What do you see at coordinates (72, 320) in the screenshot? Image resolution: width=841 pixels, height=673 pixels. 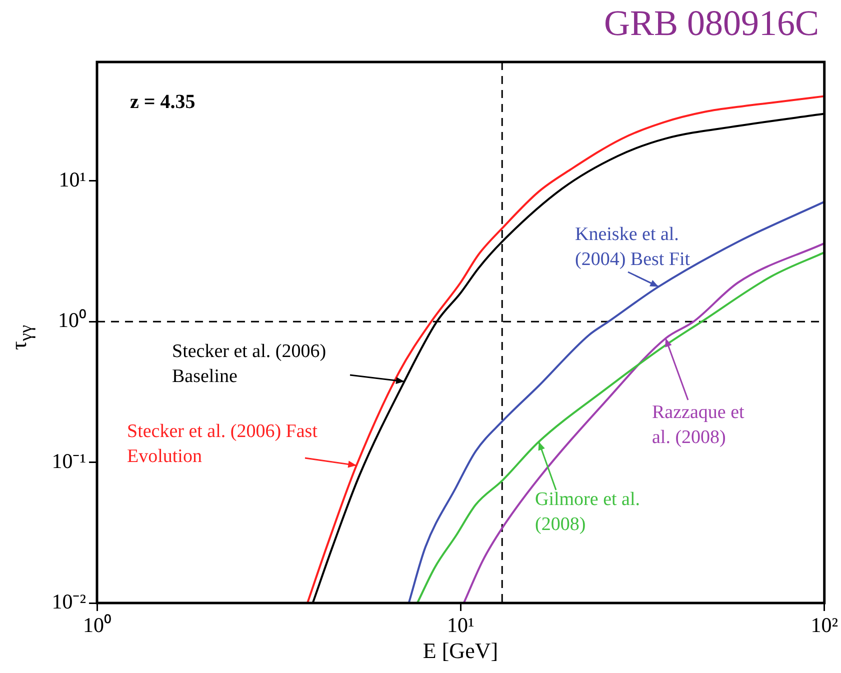 I see `y-tick-label: 10⁰` at bounding box center [72, 320].